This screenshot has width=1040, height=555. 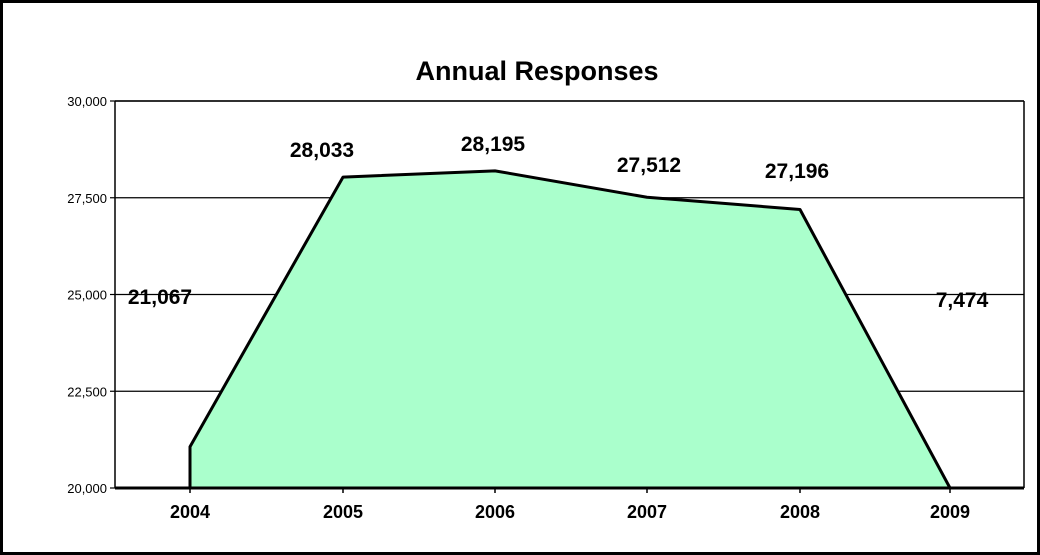 What do you see at coordinates (343, 512) in the screenshot?
I see `x-tick-label: 2005` at bounding box center [343, 512].